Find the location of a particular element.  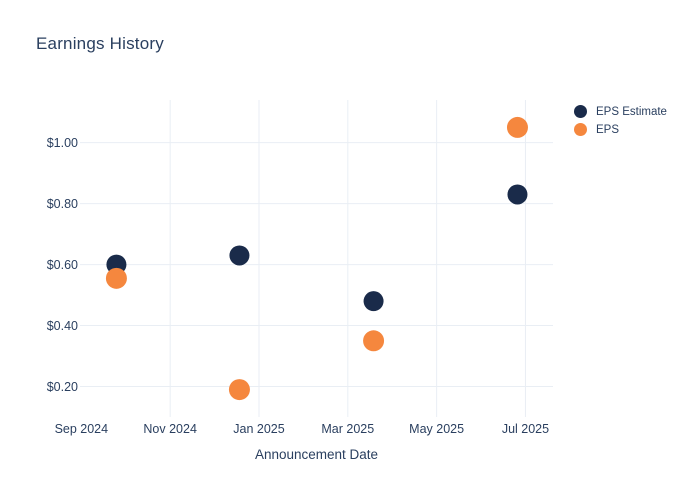

legend: EPS Estimate EPS is located at coordinates (620, 120).